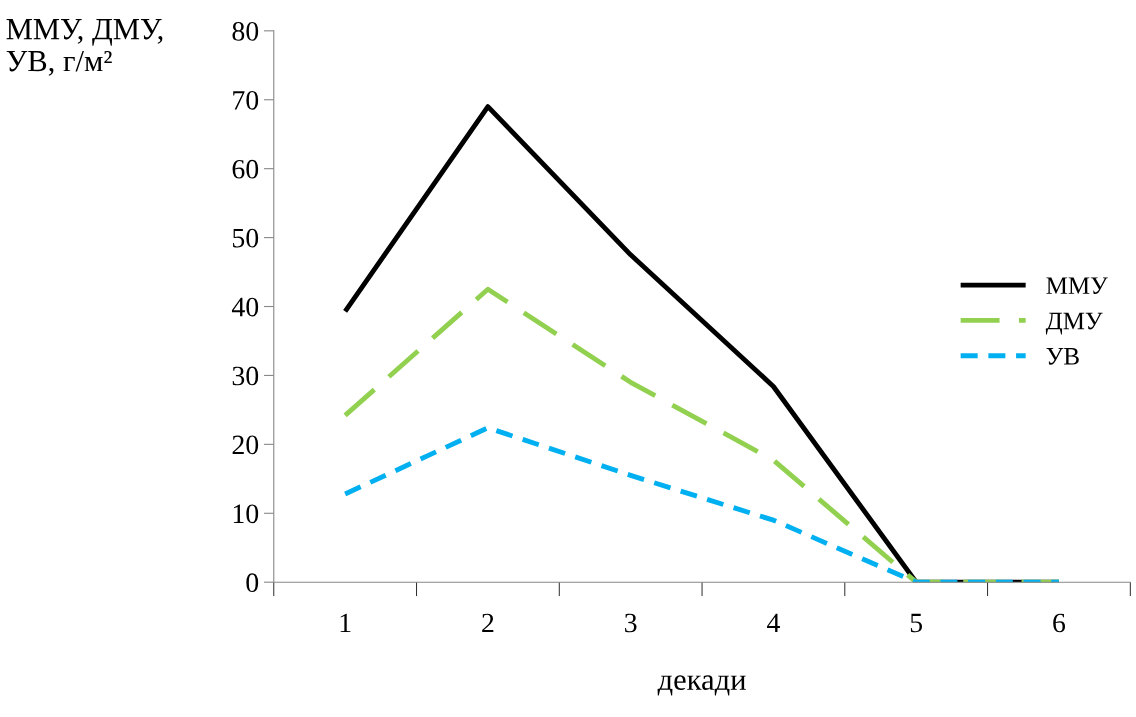  What do you see at coordinates (702, 504) in the screenshot?
I see `line-series` at bounding box center [702, 504].